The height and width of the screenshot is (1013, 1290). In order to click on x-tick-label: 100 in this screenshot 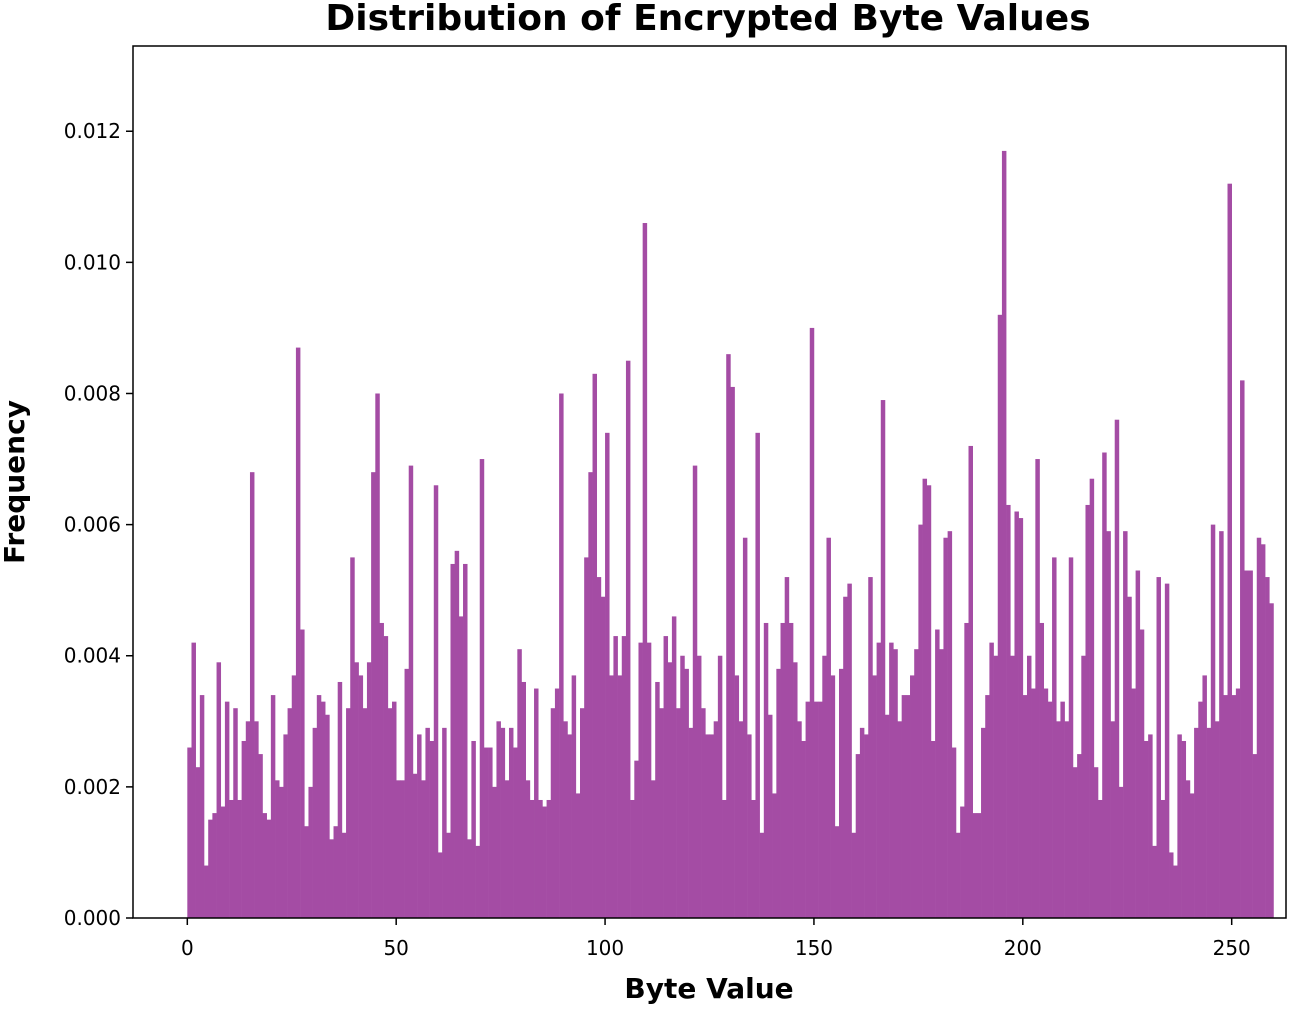, I will do `click(605, 948)`.